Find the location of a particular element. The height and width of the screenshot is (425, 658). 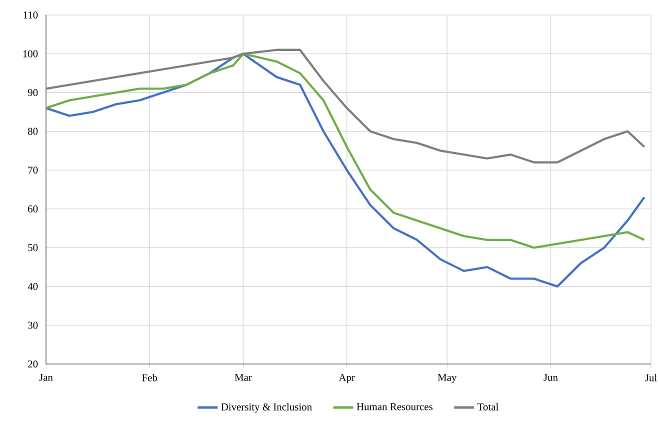

legend-label: Diversity & Inclusion is located at coordinates (266, 408).